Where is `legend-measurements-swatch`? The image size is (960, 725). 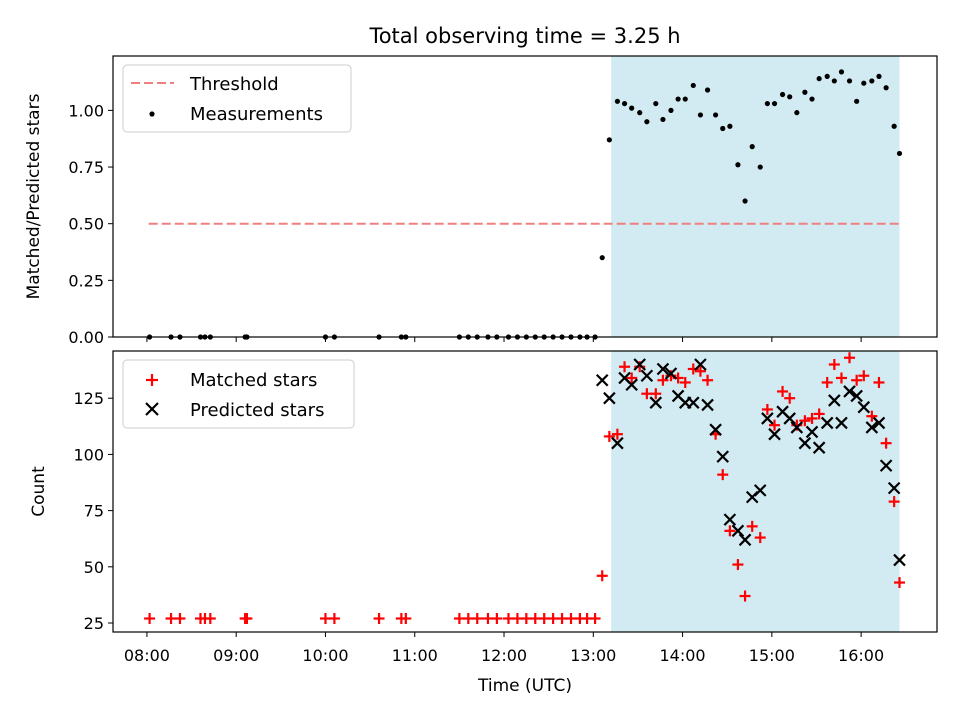
legend-measurements-swatch is located at coordinates (152, 114).